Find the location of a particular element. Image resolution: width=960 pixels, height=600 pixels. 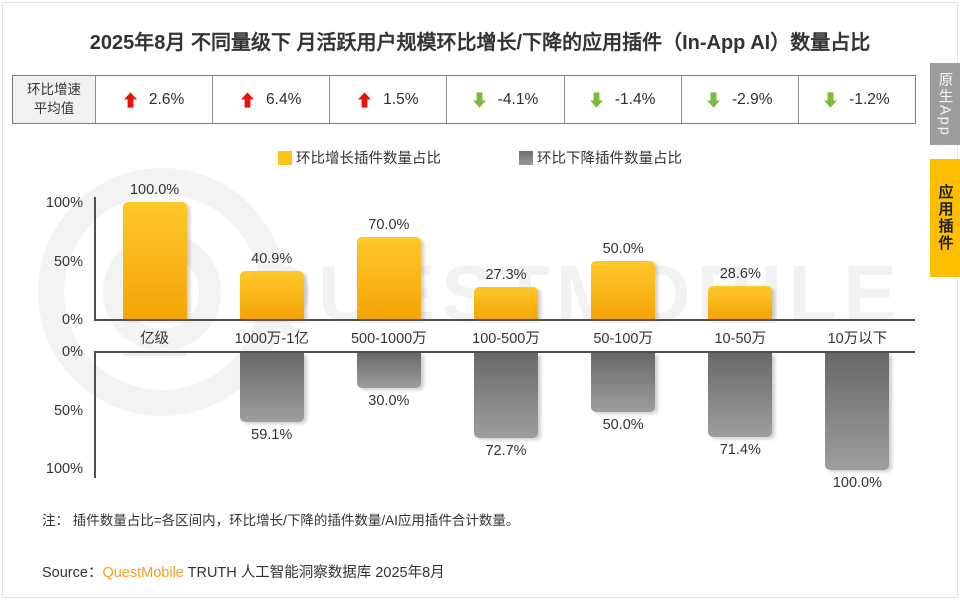

stat-cell: -2.9% is located at coordinates (740, 99).